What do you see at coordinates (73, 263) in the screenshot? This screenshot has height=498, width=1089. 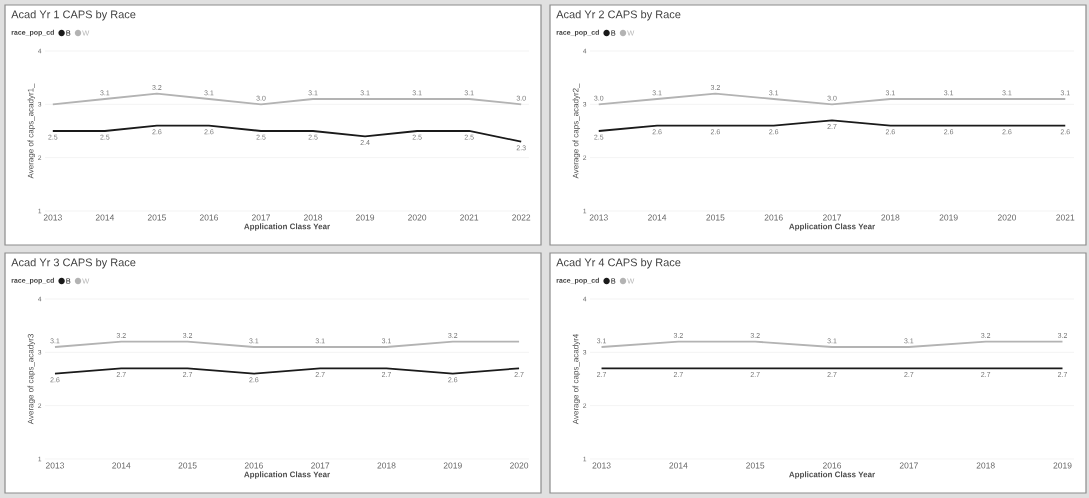 I see `chart-title: Acad Yr 3 CAPS by Race` at bounding box center [73, 263].